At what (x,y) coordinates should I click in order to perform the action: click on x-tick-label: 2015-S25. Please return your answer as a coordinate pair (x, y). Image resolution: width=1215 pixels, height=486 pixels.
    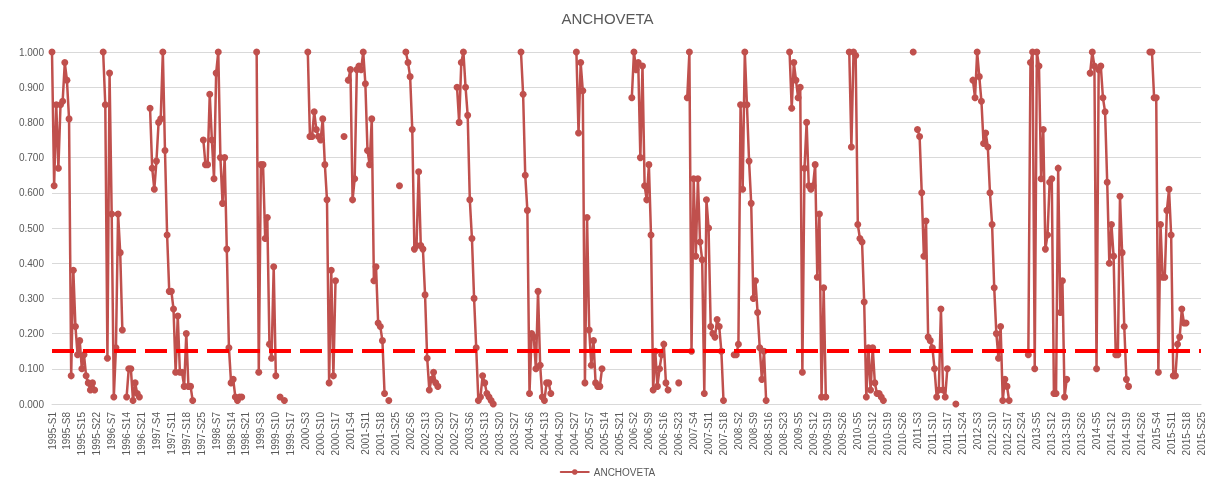
    Looking at the image, I should click on (1201, 433).